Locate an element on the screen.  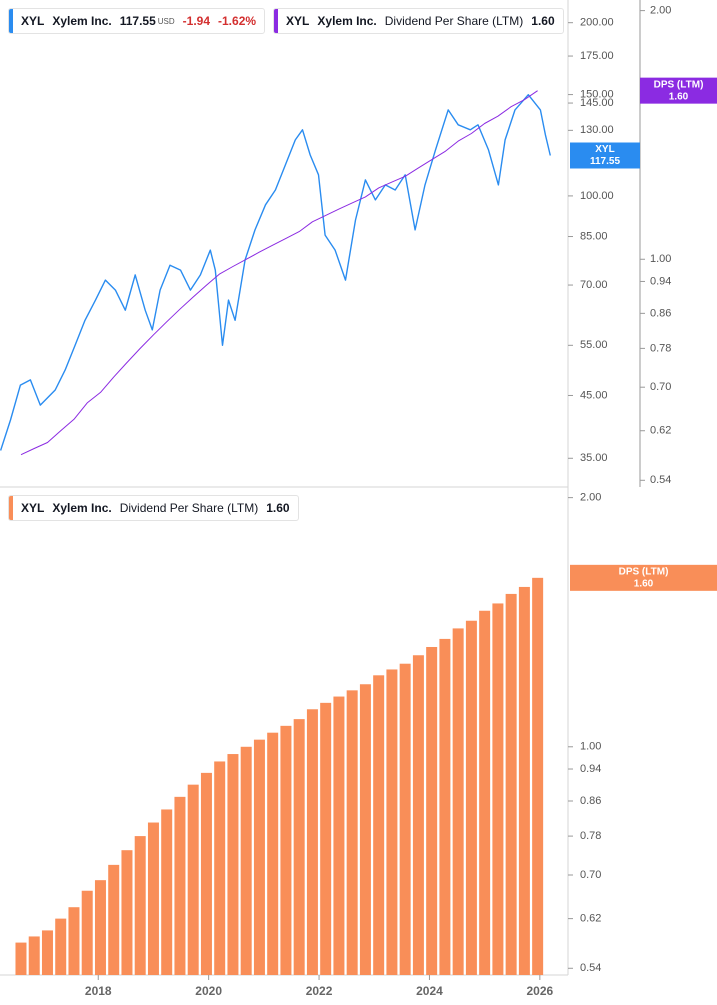
y-tick-label: 150.00 is located at coordinates (597, 94).